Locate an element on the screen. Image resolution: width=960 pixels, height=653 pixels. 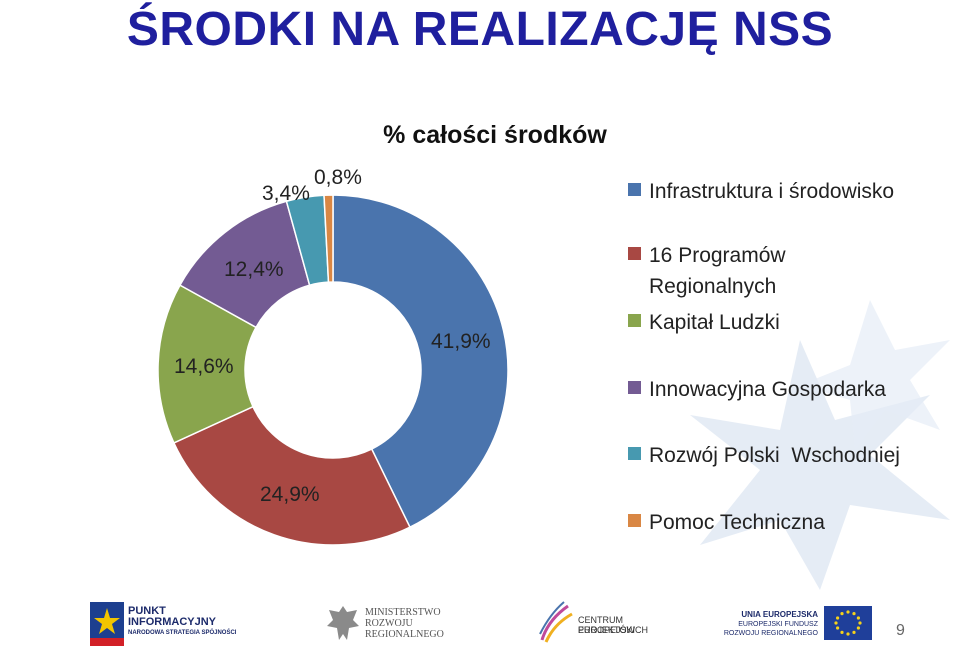
legend-item: Rozwój Polski Wschodniej is located at coordinates (783, 455).